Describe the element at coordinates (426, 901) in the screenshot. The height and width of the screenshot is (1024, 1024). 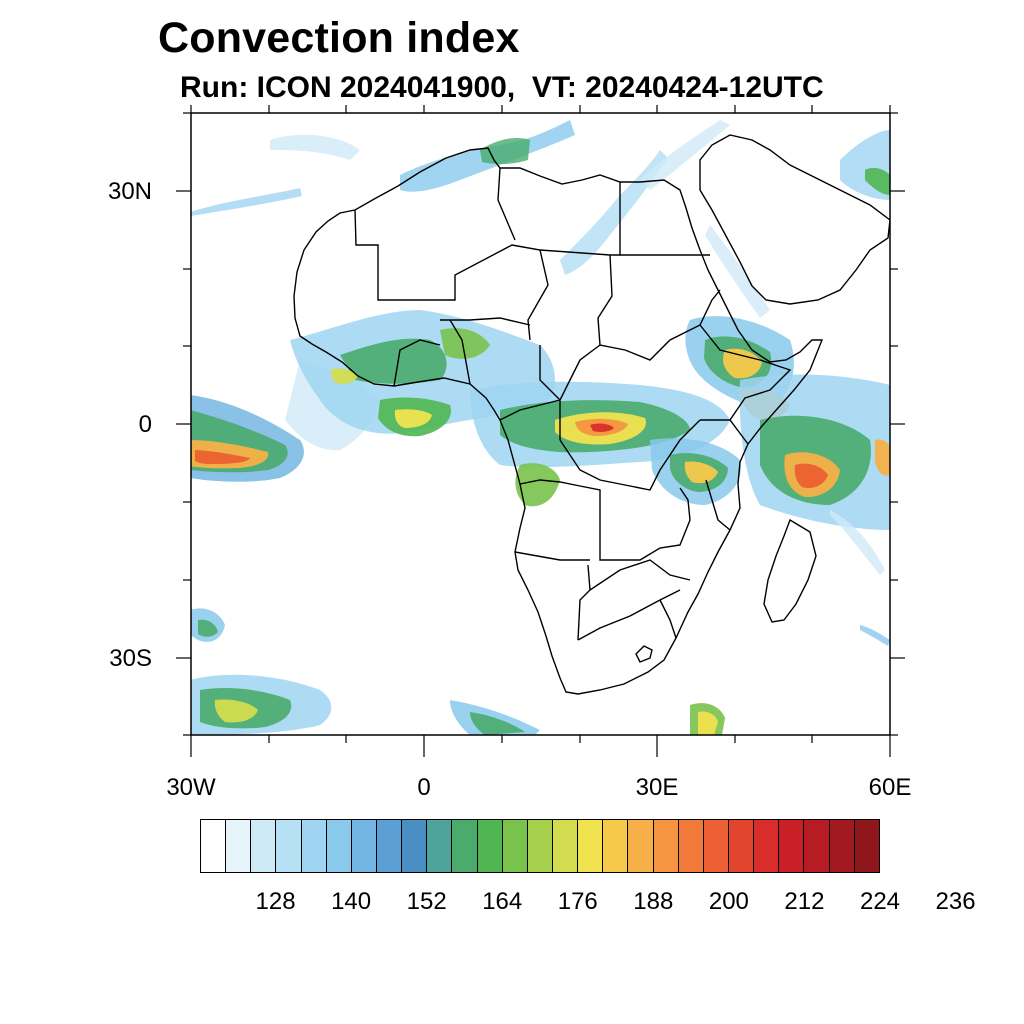
I see `colorbar-tick-label: 152` at that location.